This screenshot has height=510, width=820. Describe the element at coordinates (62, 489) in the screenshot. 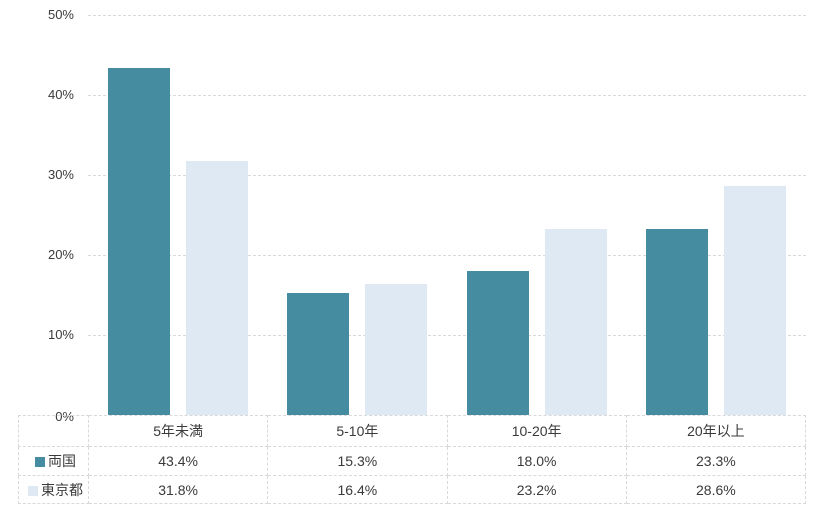

I see `legend-label-tokyo: 東京都` at that location.